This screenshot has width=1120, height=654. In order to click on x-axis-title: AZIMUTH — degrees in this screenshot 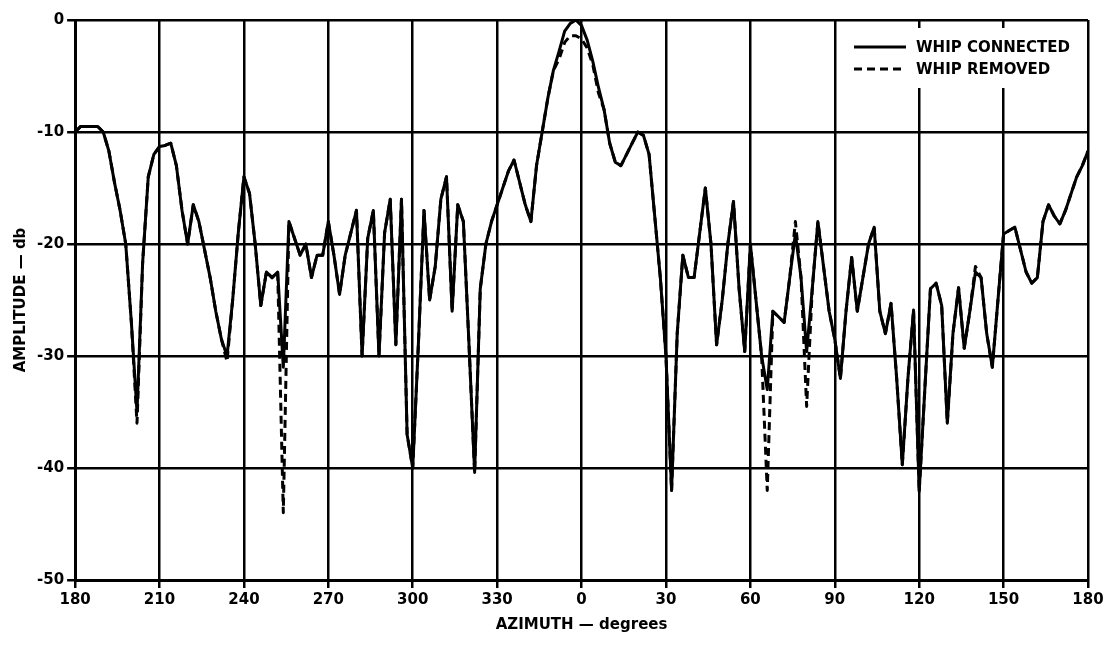, I will do `click(581, 623)`.